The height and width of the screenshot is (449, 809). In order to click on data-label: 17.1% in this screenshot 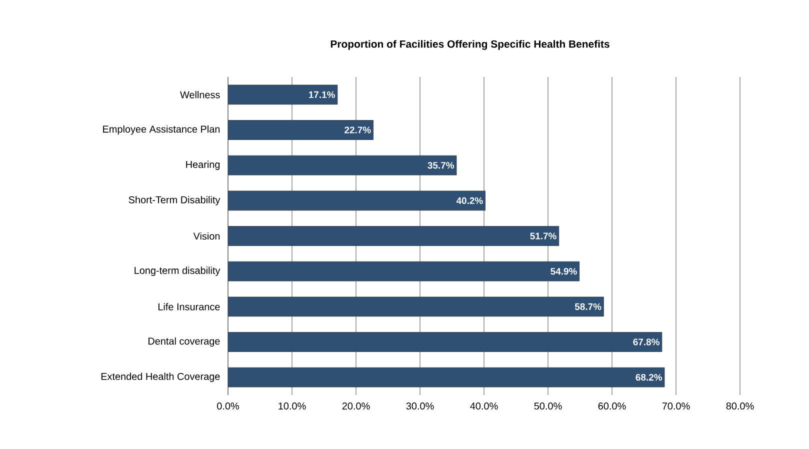, I will do `click(322, 94)`.